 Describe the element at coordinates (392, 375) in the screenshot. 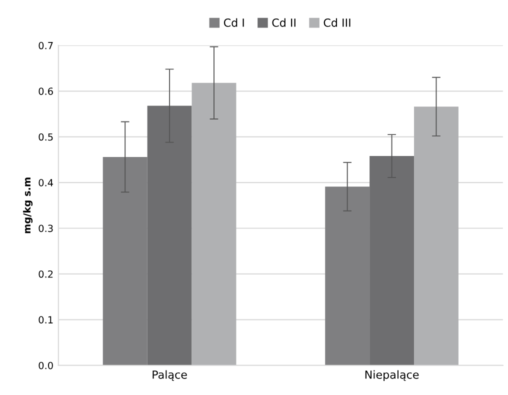

I see `x-tick-label: Niepalące` at that location.